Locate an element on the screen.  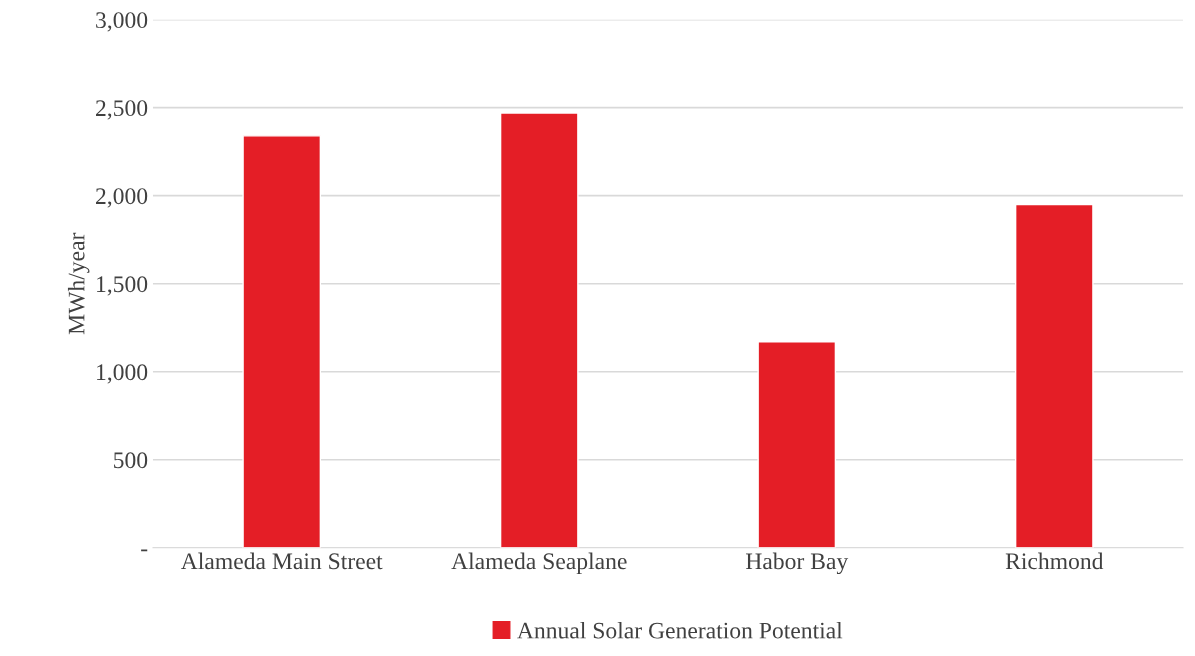
y-tick-label: 500 is located at coordinates (131, 460).